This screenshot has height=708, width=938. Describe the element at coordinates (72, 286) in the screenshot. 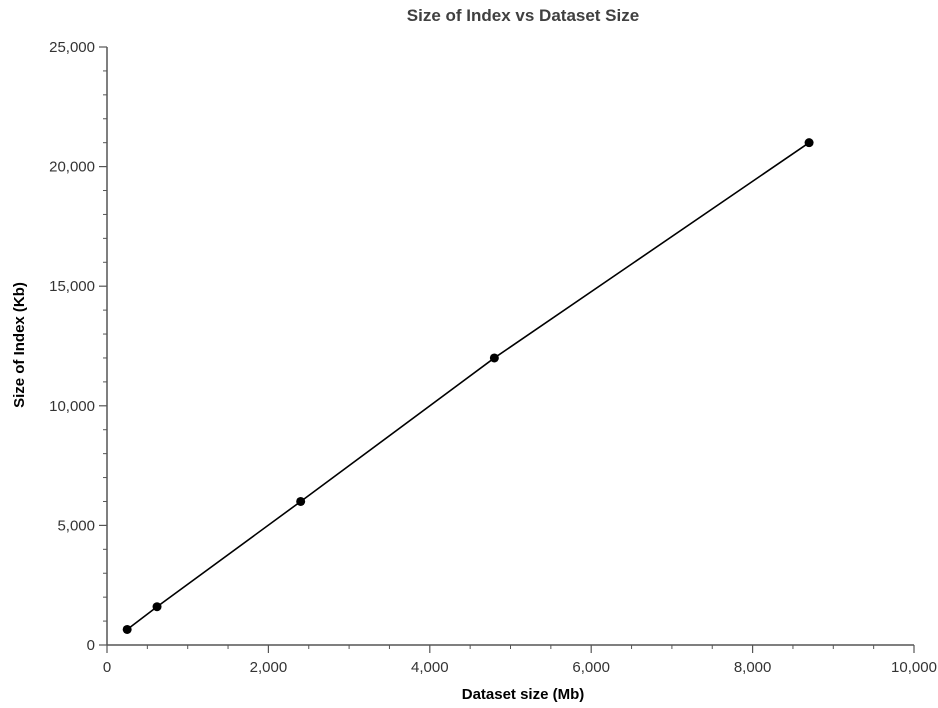

I see `y-tick-label: 15,000` at that location.